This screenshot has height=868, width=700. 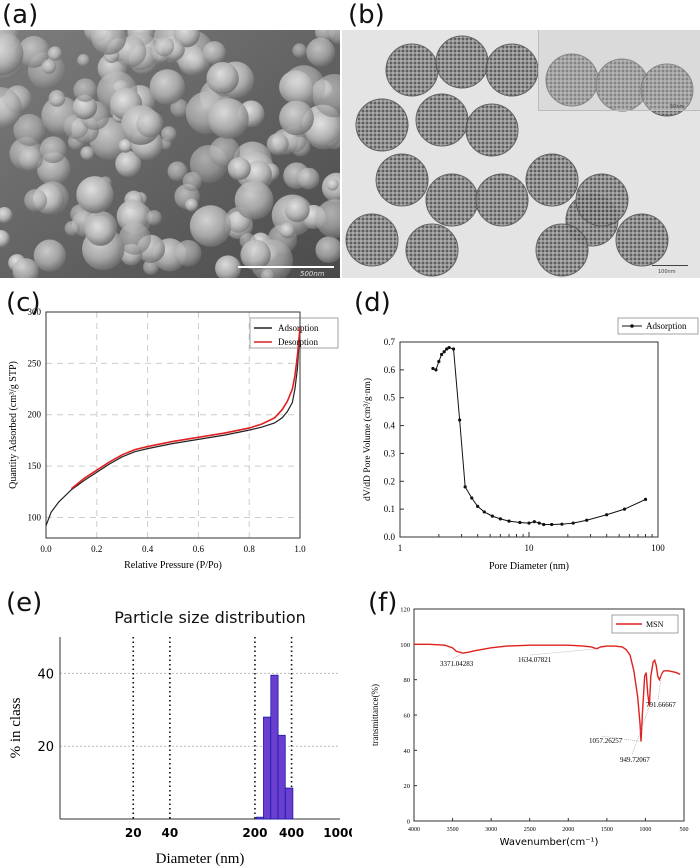 I want to click on chart-d-series-adsorption, so click(x=539, y=436).